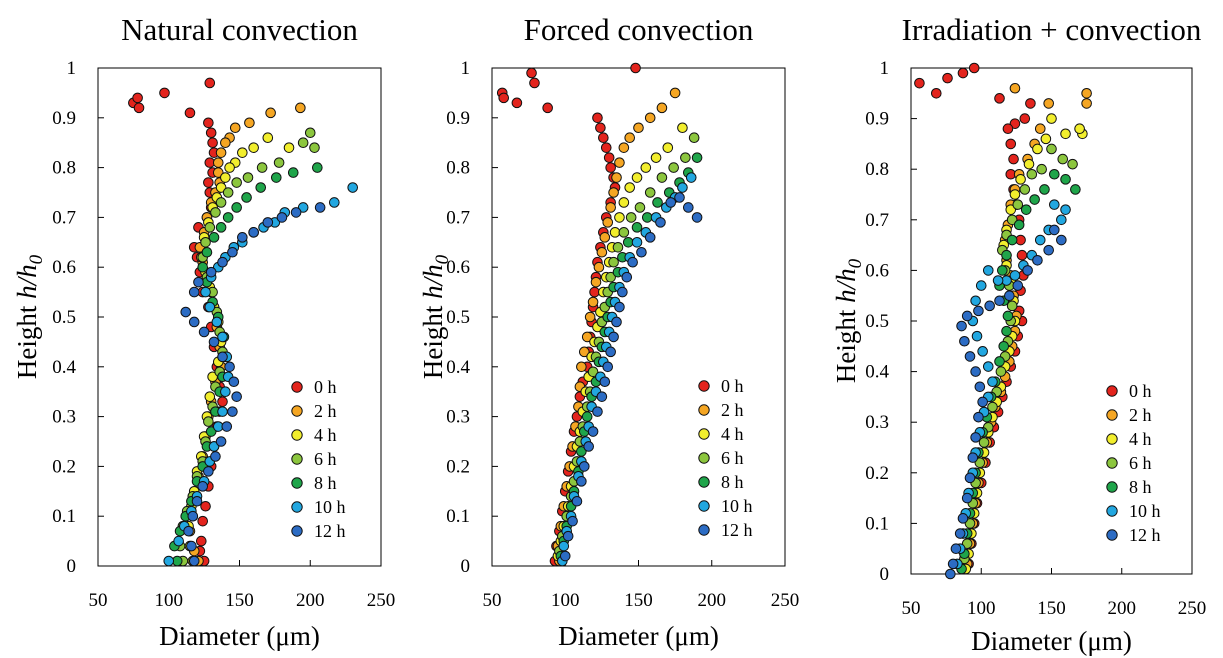  I want to click on legend-label: 6 h, so click(1140, 463).